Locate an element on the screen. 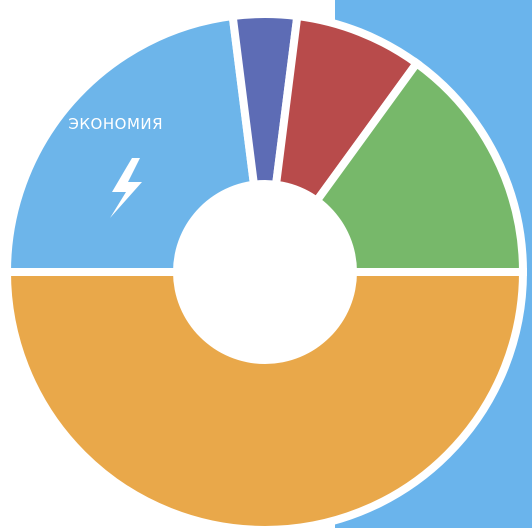  donut-hole is located at coordinates (265, 272).